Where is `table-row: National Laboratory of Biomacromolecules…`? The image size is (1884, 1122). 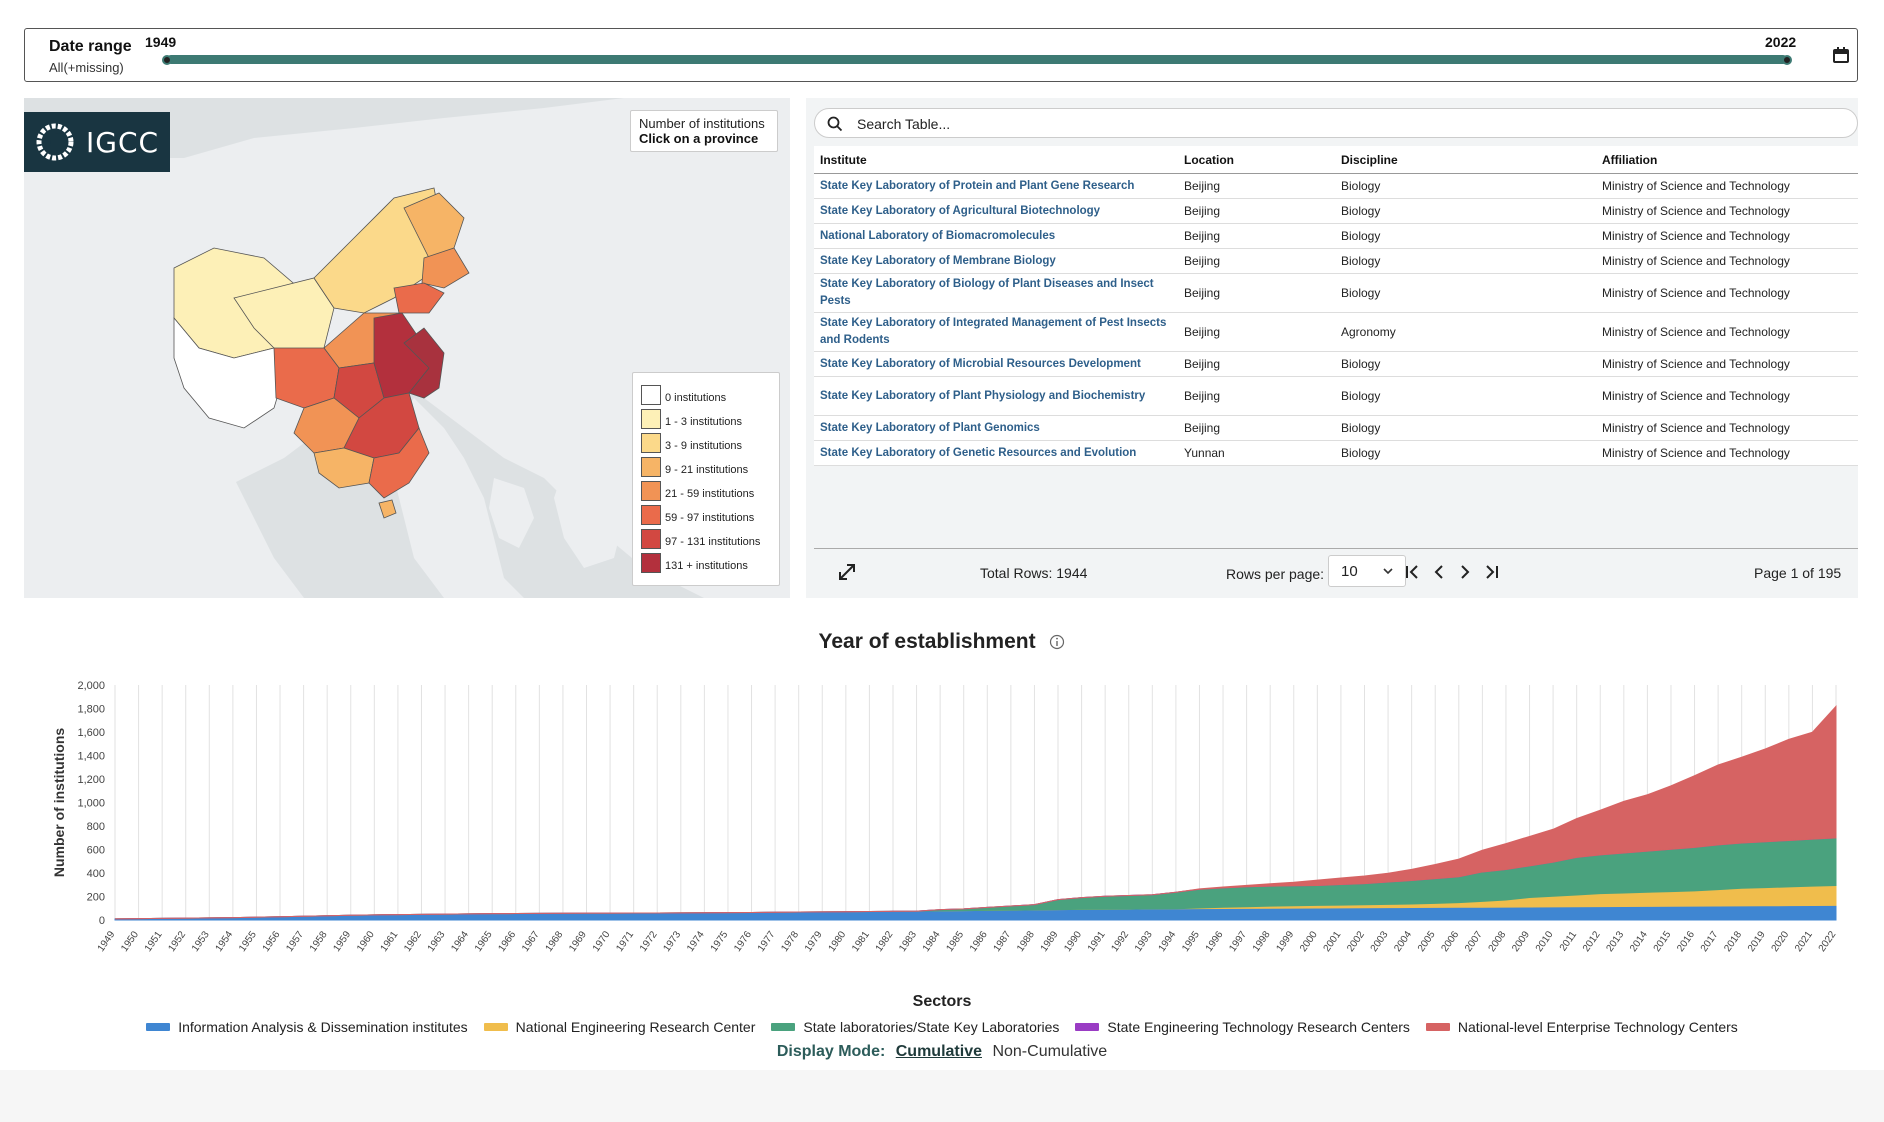
table-row: National Laboratory of Biomacromolecules… is located at coordinates (1336, 236).